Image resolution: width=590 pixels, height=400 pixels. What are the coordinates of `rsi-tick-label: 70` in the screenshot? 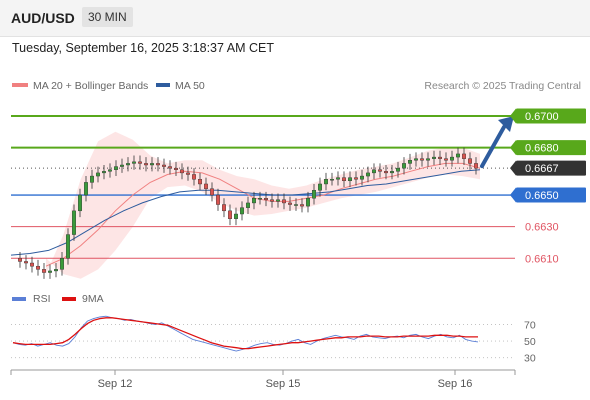 It's located at (530, 325).